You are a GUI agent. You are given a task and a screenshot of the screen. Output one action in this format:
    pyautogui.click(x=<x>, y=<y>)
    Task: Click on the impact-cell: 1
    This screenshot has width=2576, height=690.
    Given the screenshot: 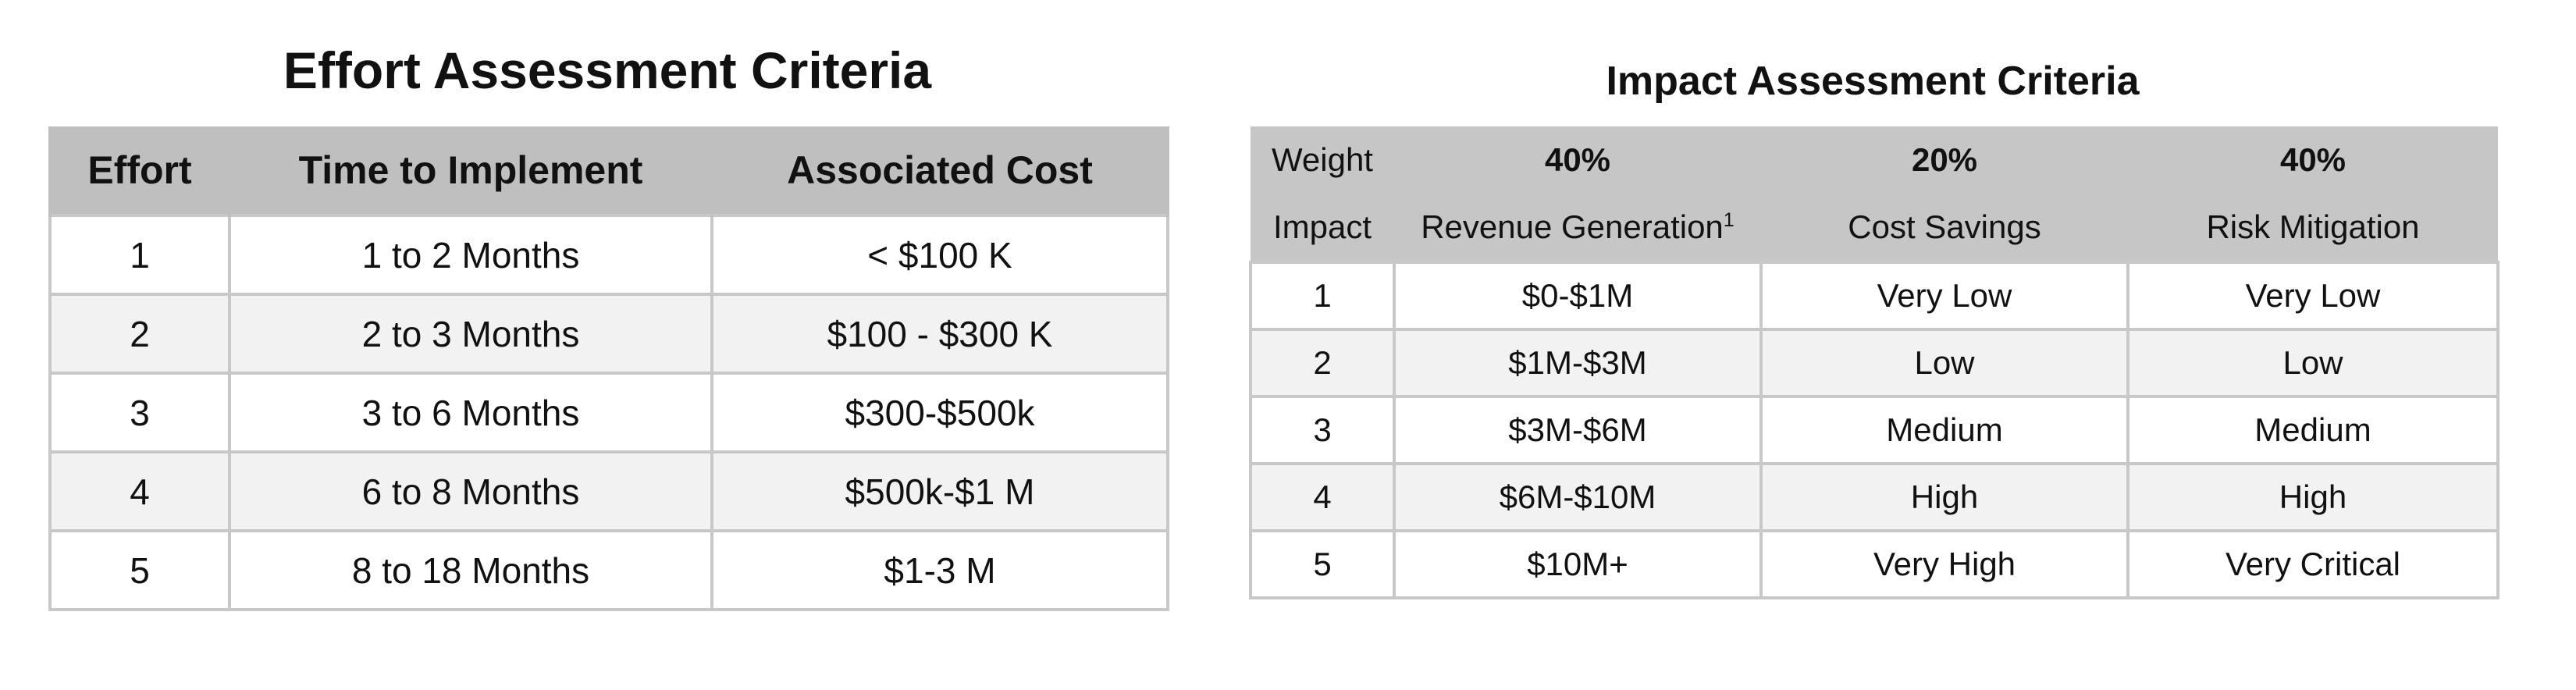 What is the action you would take?
    pyautogui.click(x=1322, y=296)
    